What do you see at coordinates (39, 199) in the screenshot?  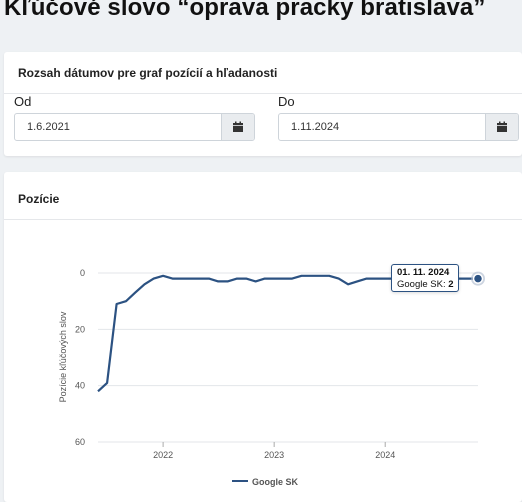 I see `positions-header: Pozície` at bounding box center [39, 199].